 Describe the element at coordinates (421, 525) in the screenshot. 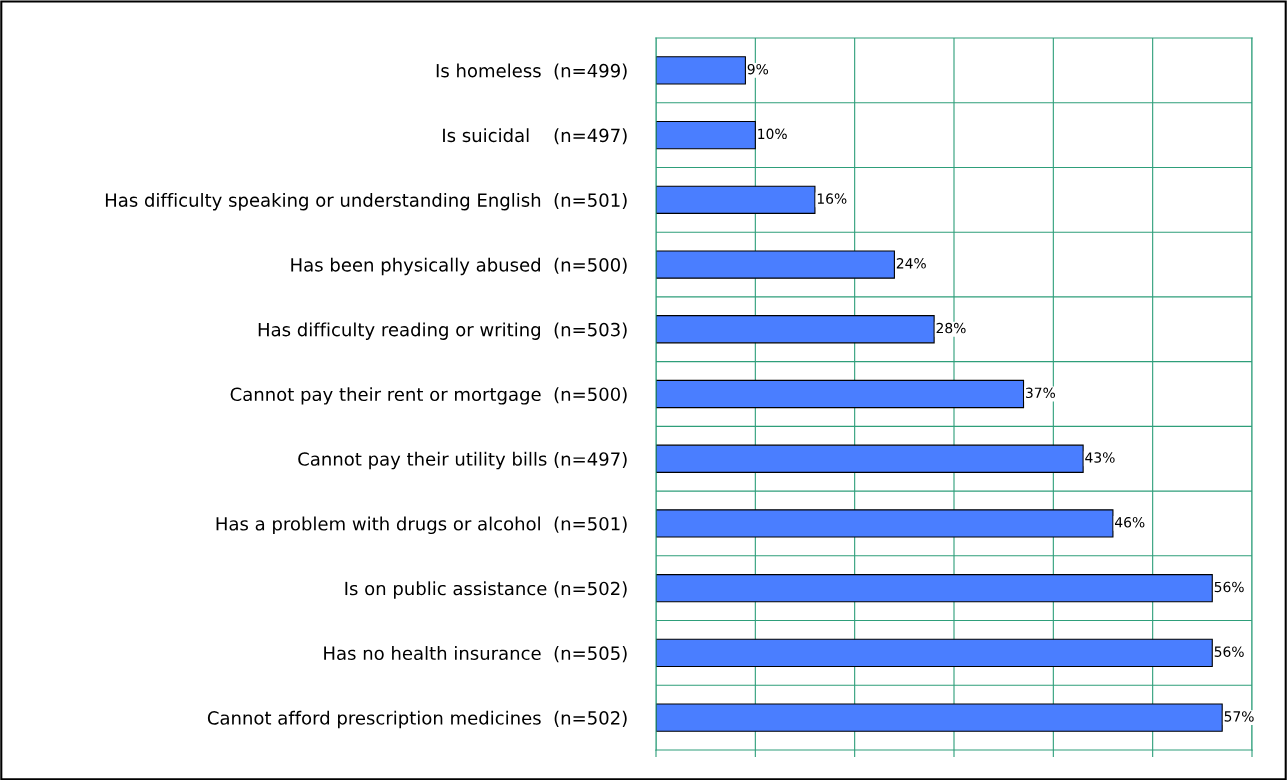

I see `y-tick-label: Has a problem with drugs or alcohol (n=501)` at that location.